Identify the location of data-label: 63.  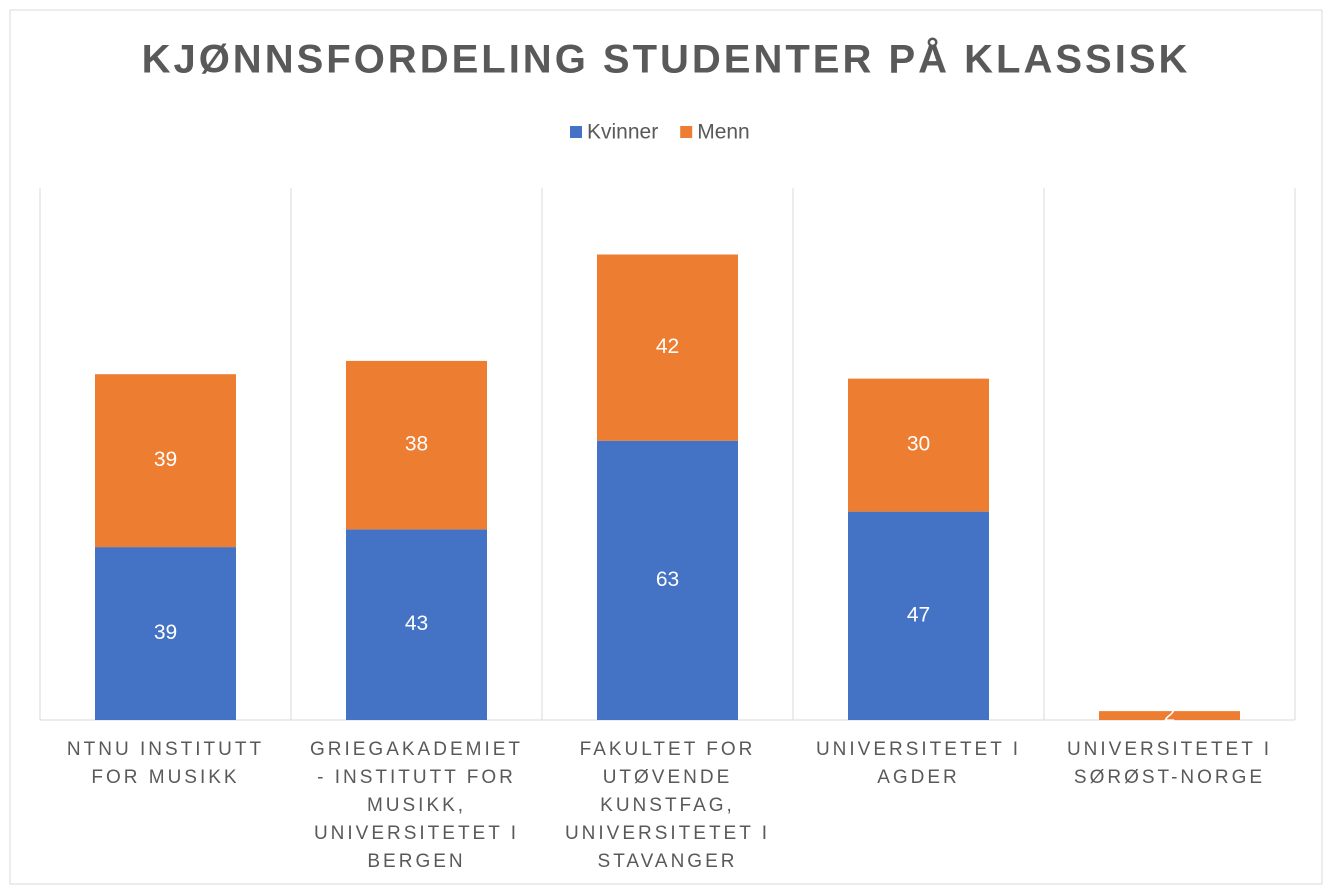
(667, 579).